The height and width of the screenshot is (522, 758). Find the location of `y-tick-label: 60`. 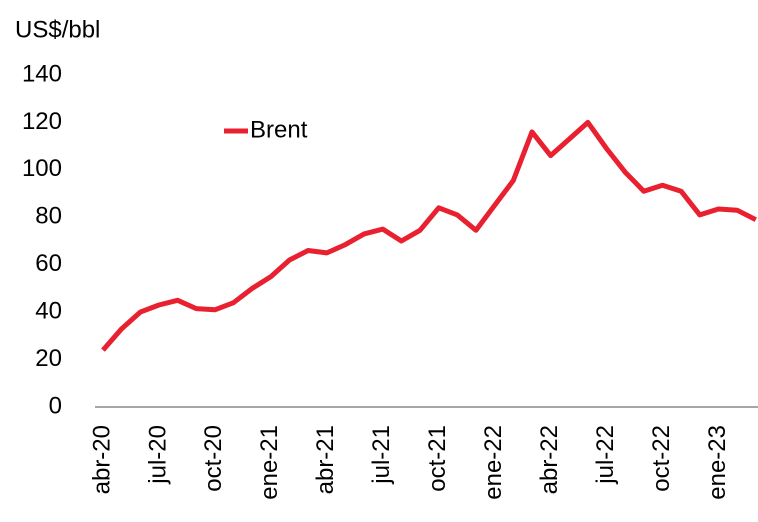

y-tick-label: 60 is located at coordinates (48, 263).